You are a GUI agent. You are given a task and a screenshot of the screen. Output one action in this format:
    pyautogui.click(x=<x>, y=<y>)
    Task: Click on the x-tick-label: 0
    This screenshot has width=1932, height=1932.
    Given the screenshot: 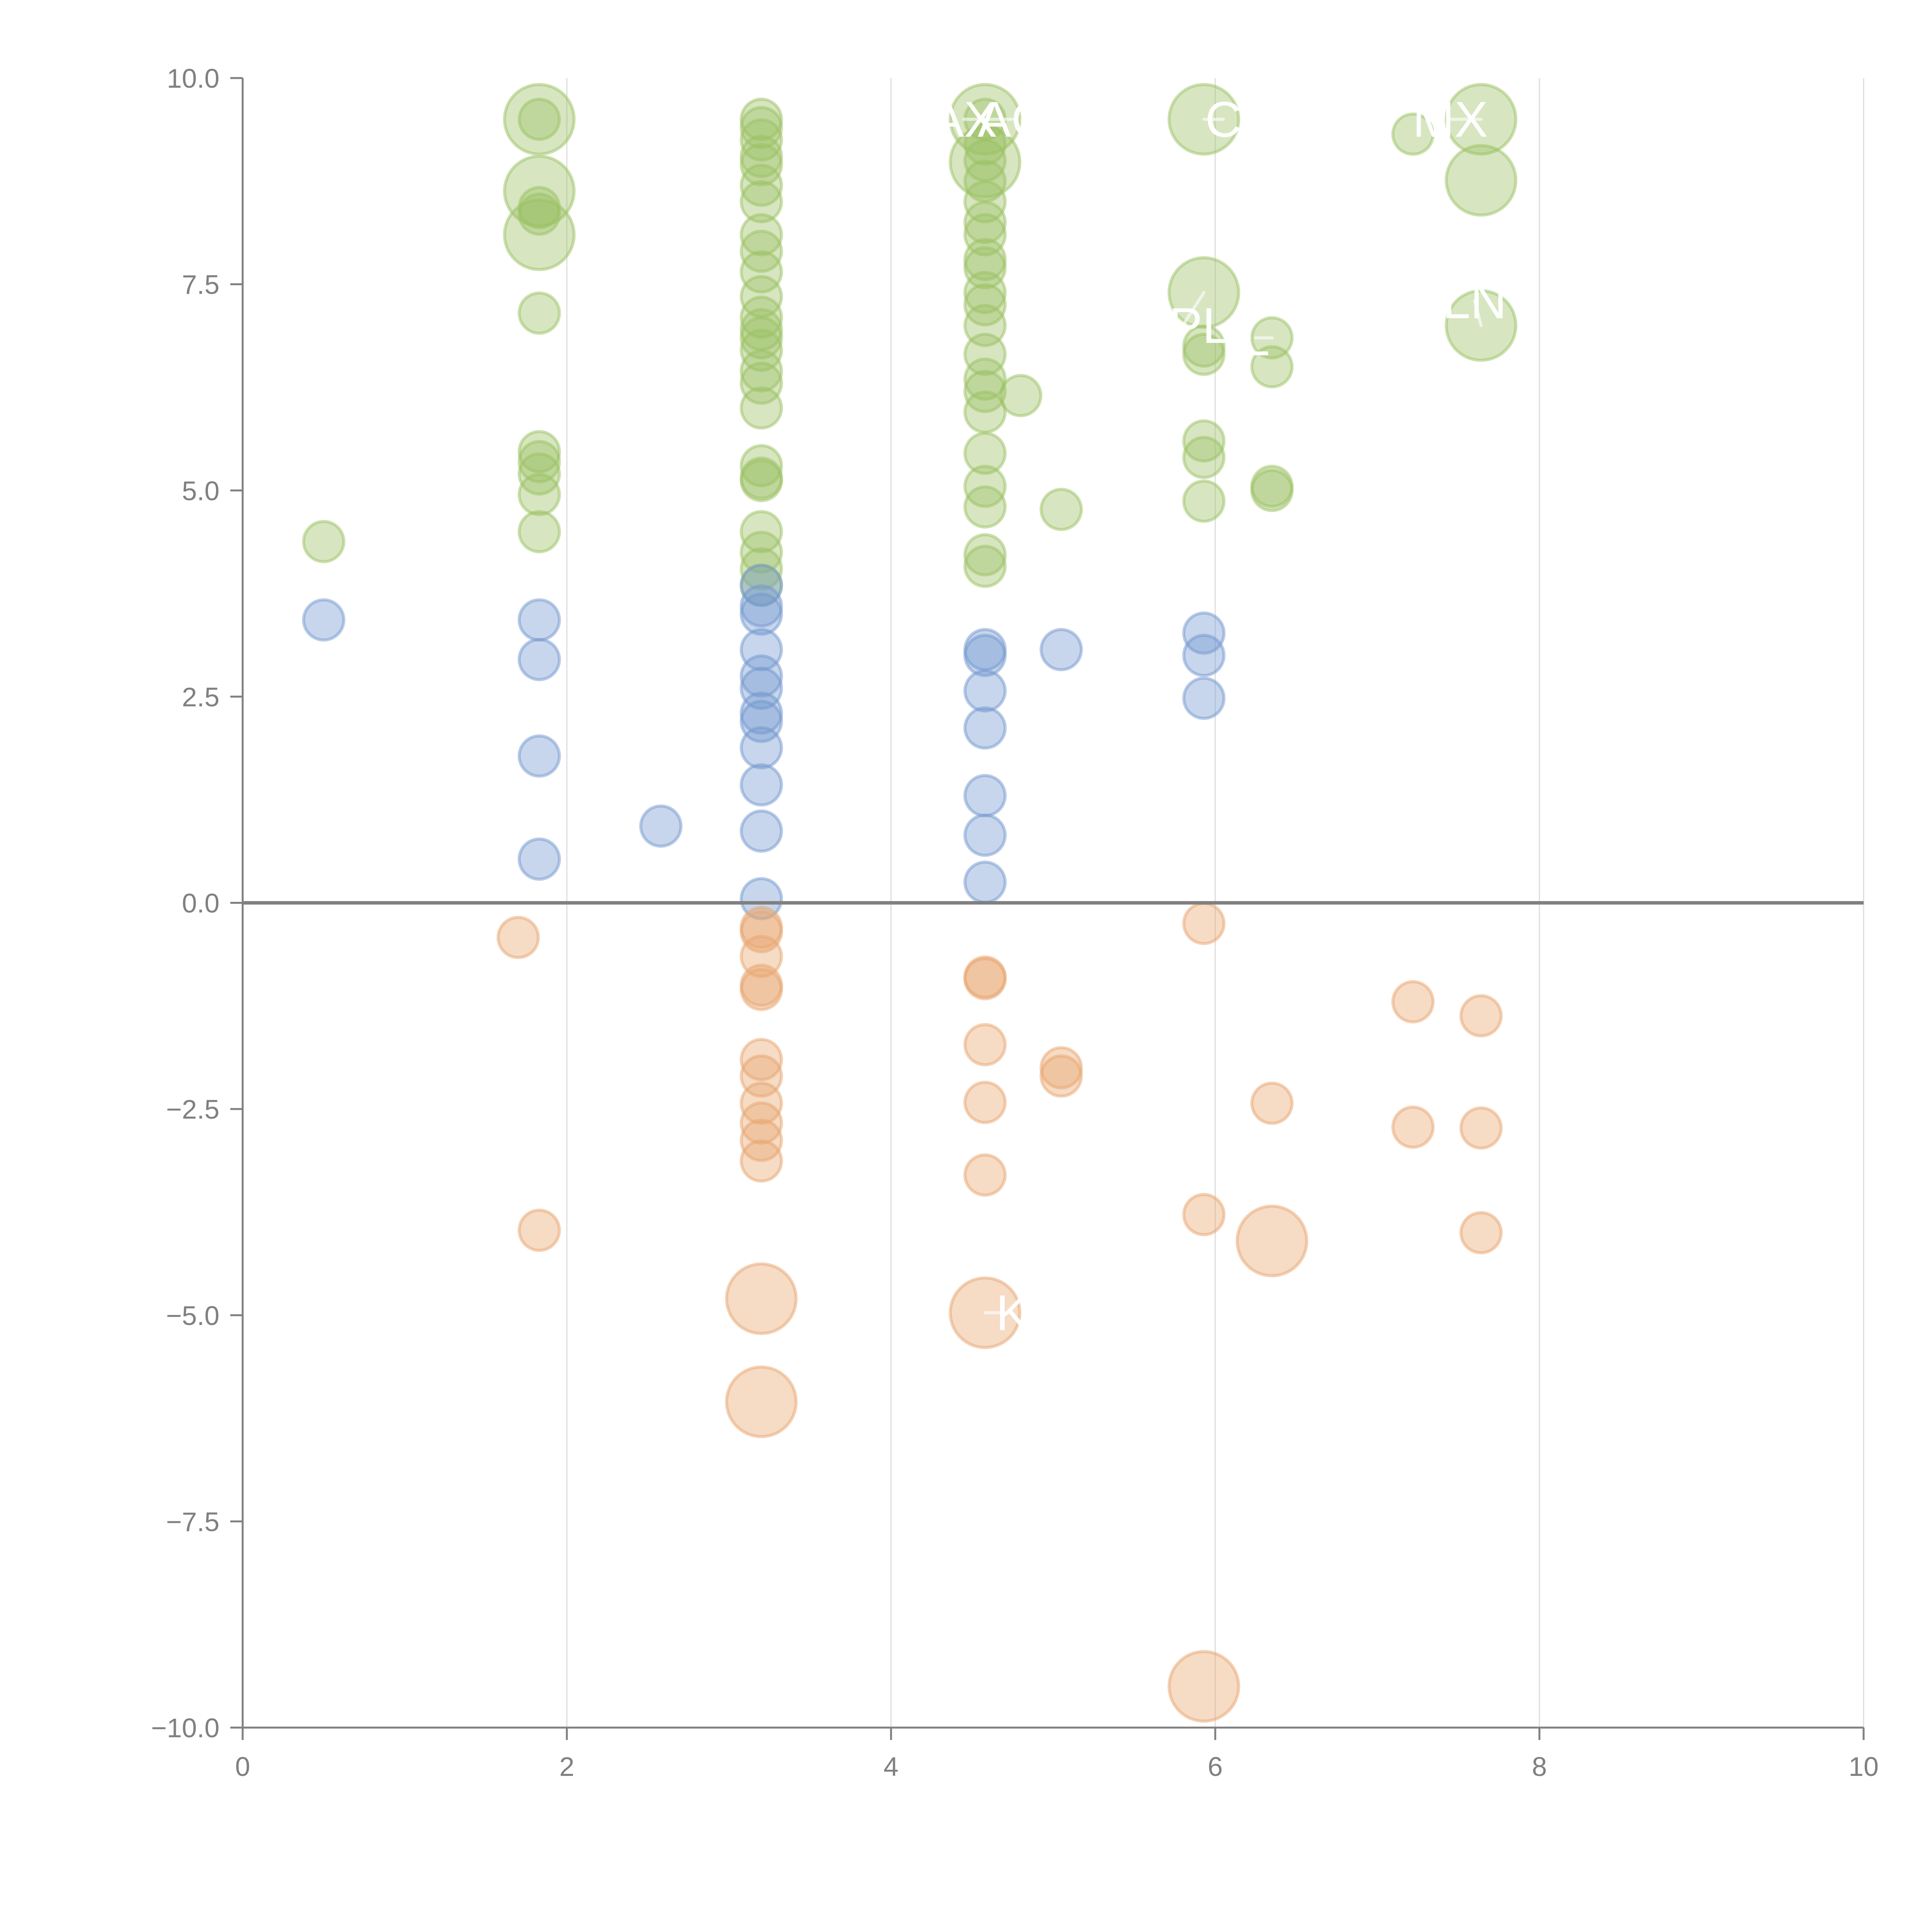 What is the action you would take?
    pyautogui.click(x=243, y=1767)
    